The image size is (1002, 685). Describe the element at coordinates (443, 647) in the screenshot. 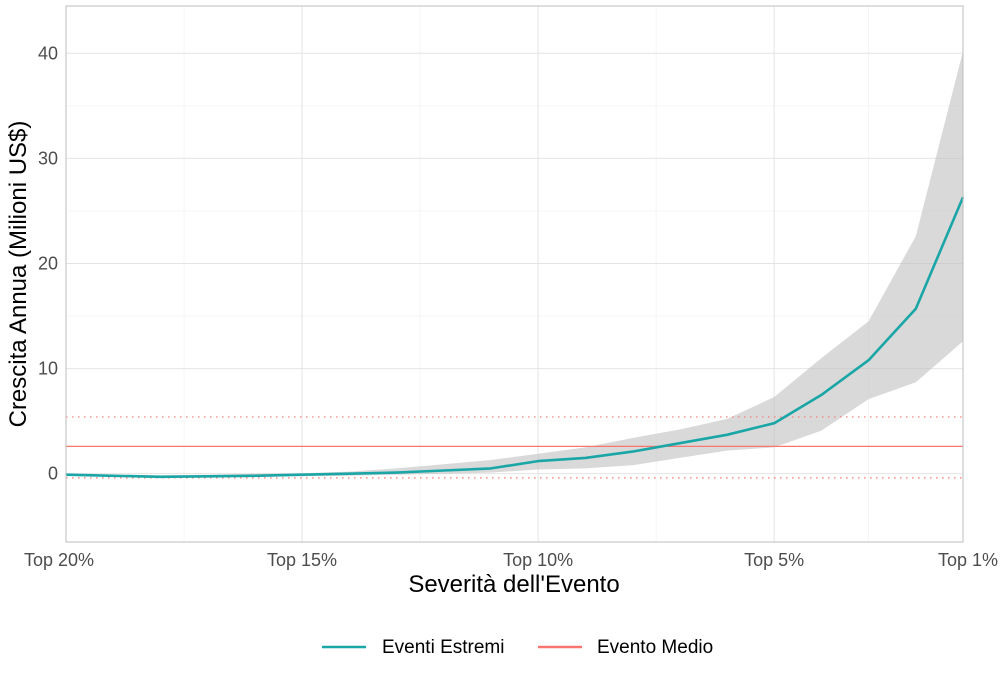

I see `legend-label-eventi-estremi: Eventi Estremi` at that location.